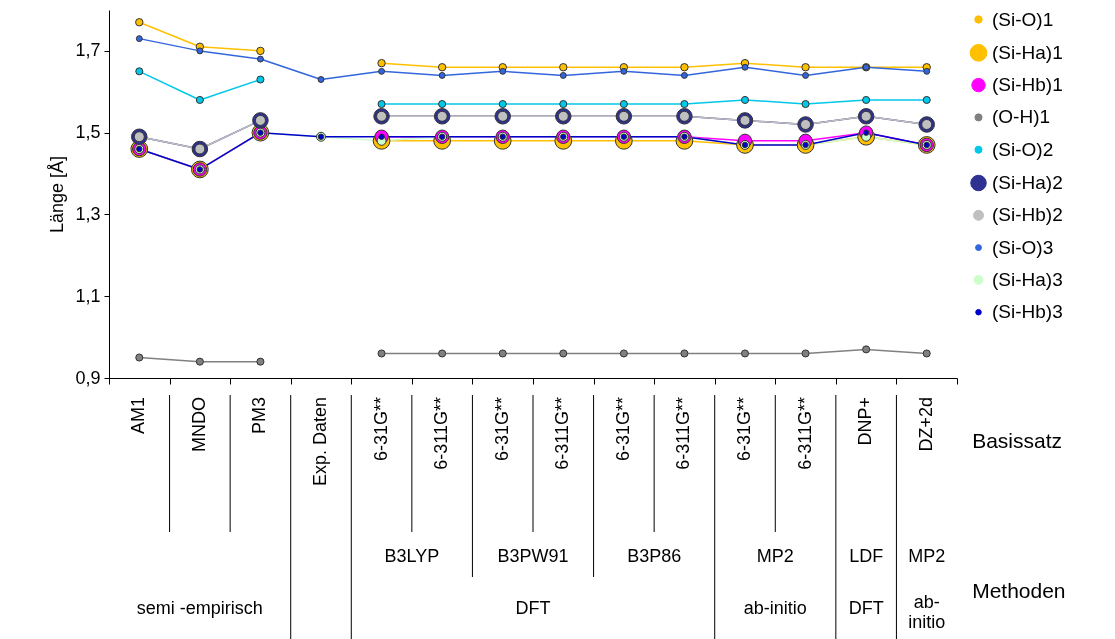 The height and width of the screenshot is (639, 1115). I want to click on y-tick-label: 0,9, so click(88, 377).